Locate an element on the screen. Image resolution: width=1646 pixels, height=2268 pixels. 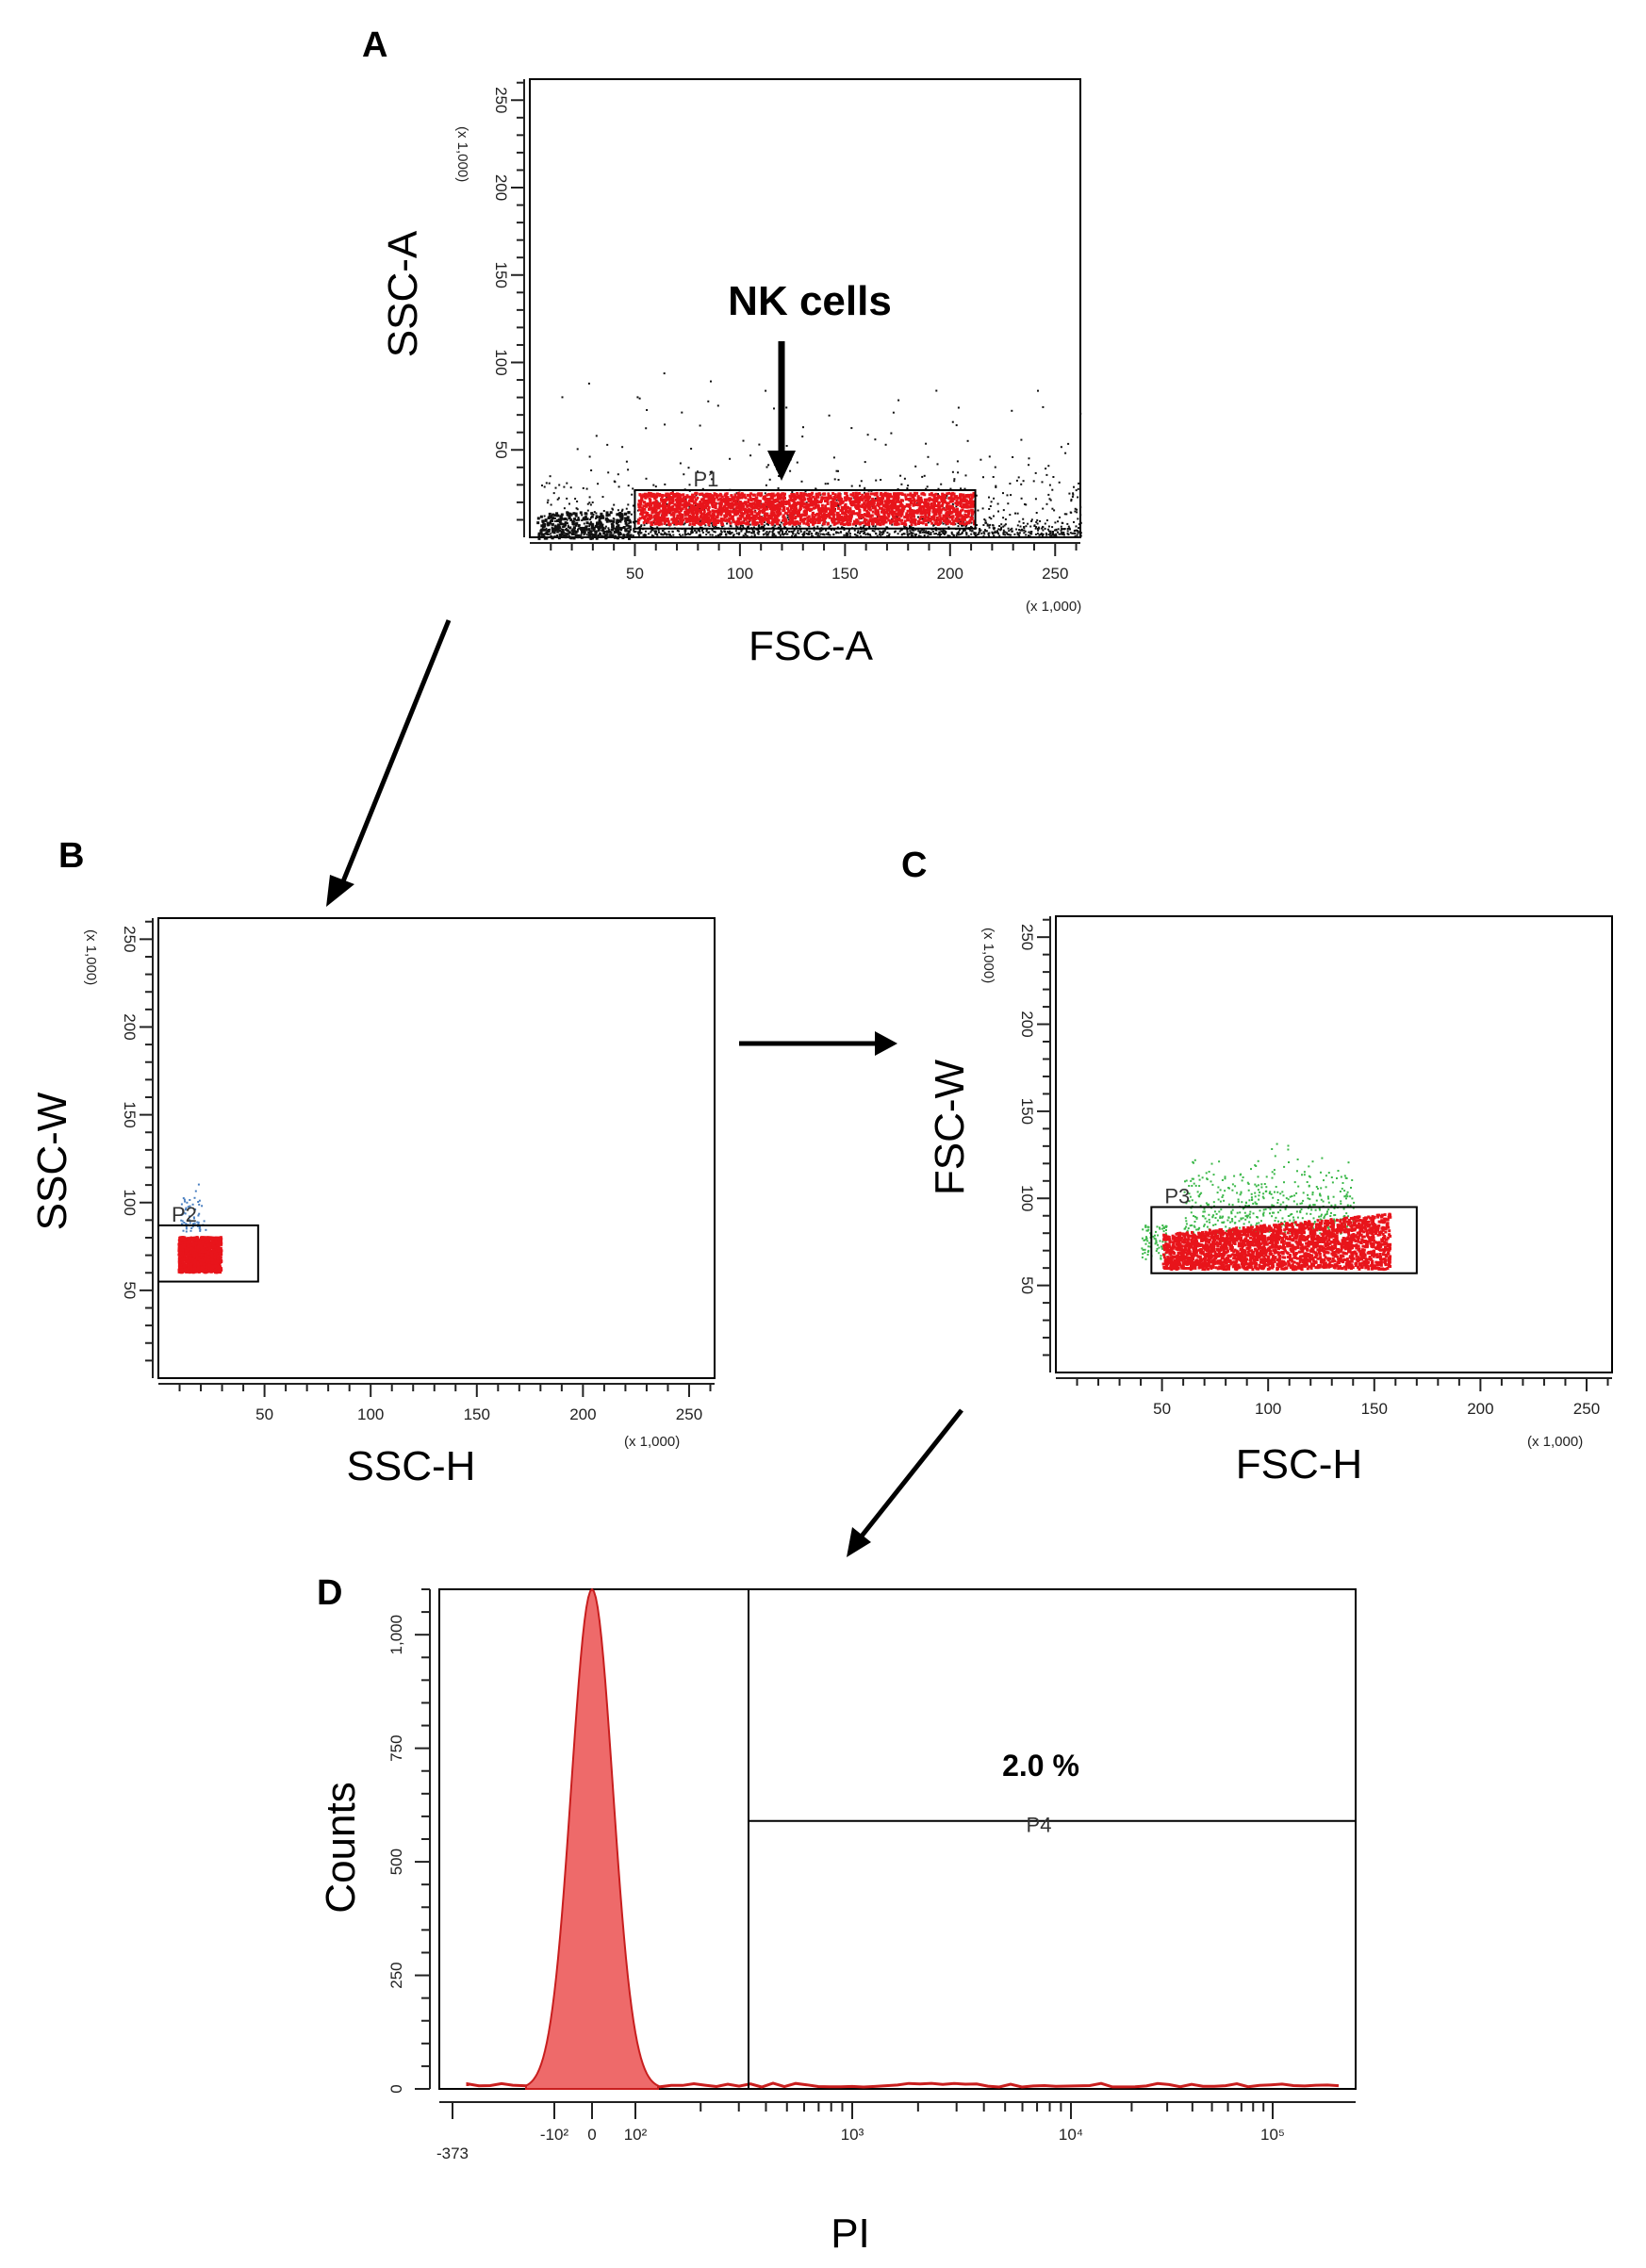
excluded-event-dot is located at coordinates (198, 1202).